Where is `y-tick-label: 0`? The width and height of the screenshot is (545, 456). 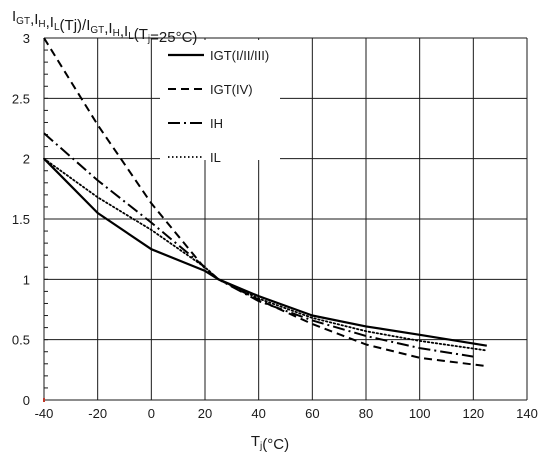 y-tick-label: 0 is located at coordinates (26, 400).